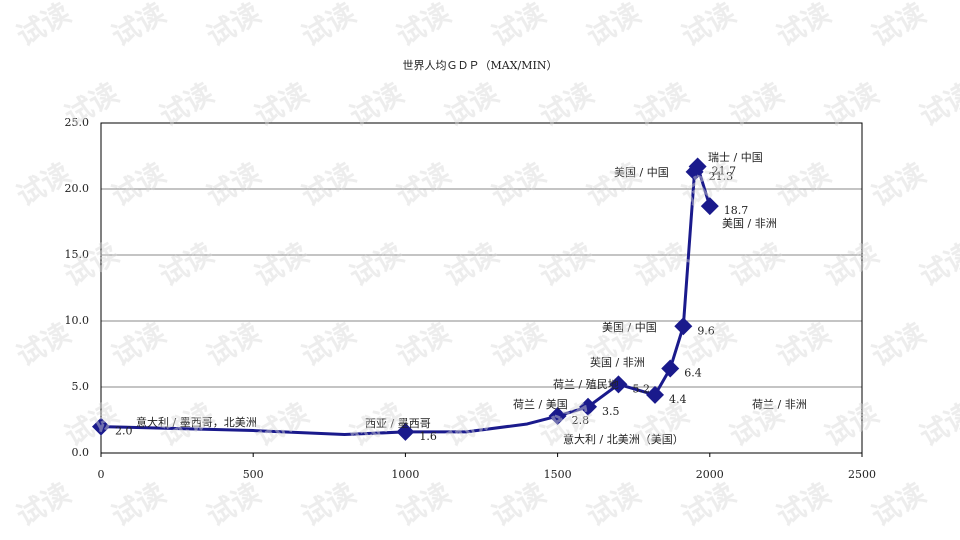 The image size is (960, 540). Describe the element at coordinates (124, 431) in the screenshot. I see `value-label: 2.0` at that location.